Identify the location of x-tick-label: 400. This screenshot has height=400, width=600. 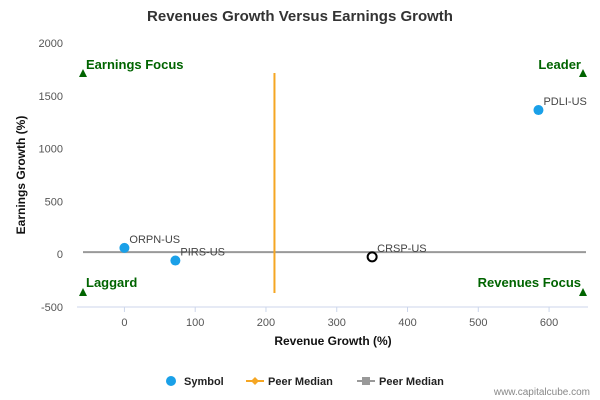
(407, 323).